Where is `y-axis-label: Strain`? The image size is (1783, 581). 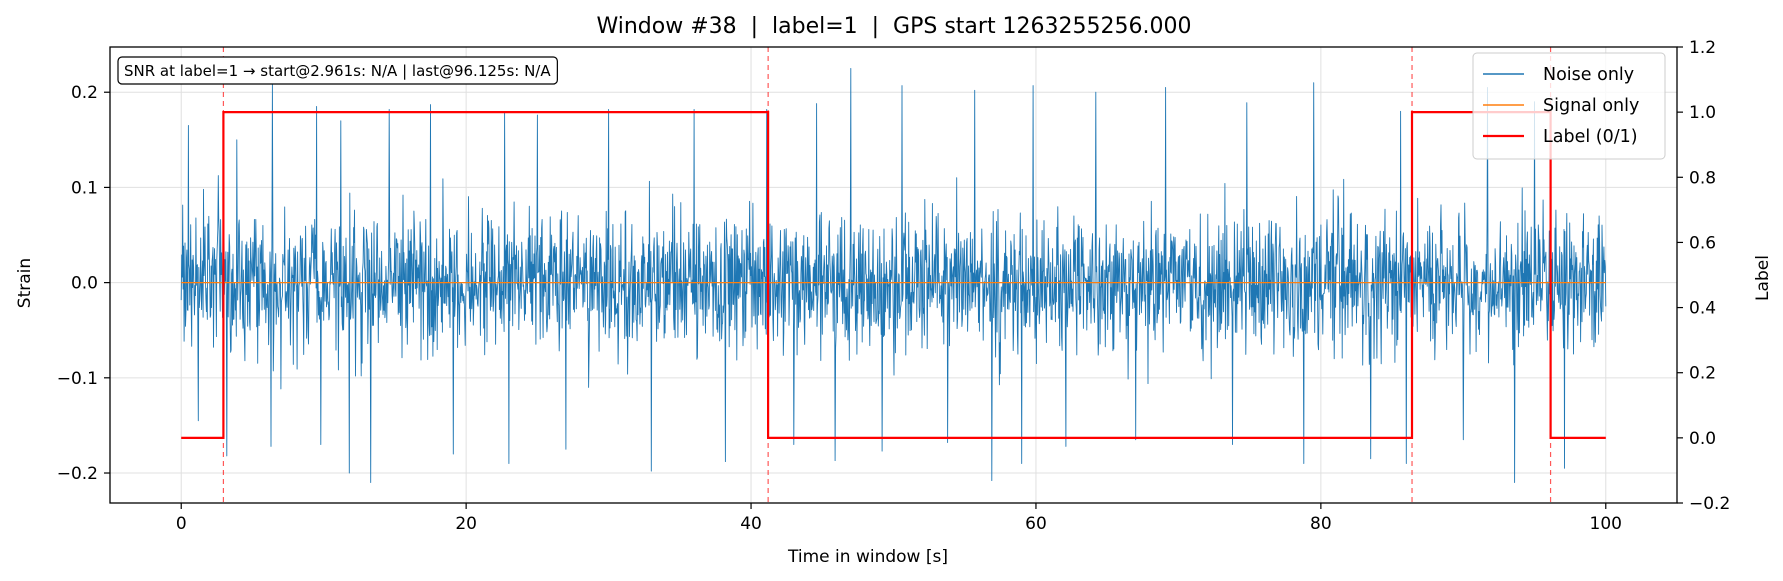
y-axis-label: Strain is located at coordinates (25, 283).